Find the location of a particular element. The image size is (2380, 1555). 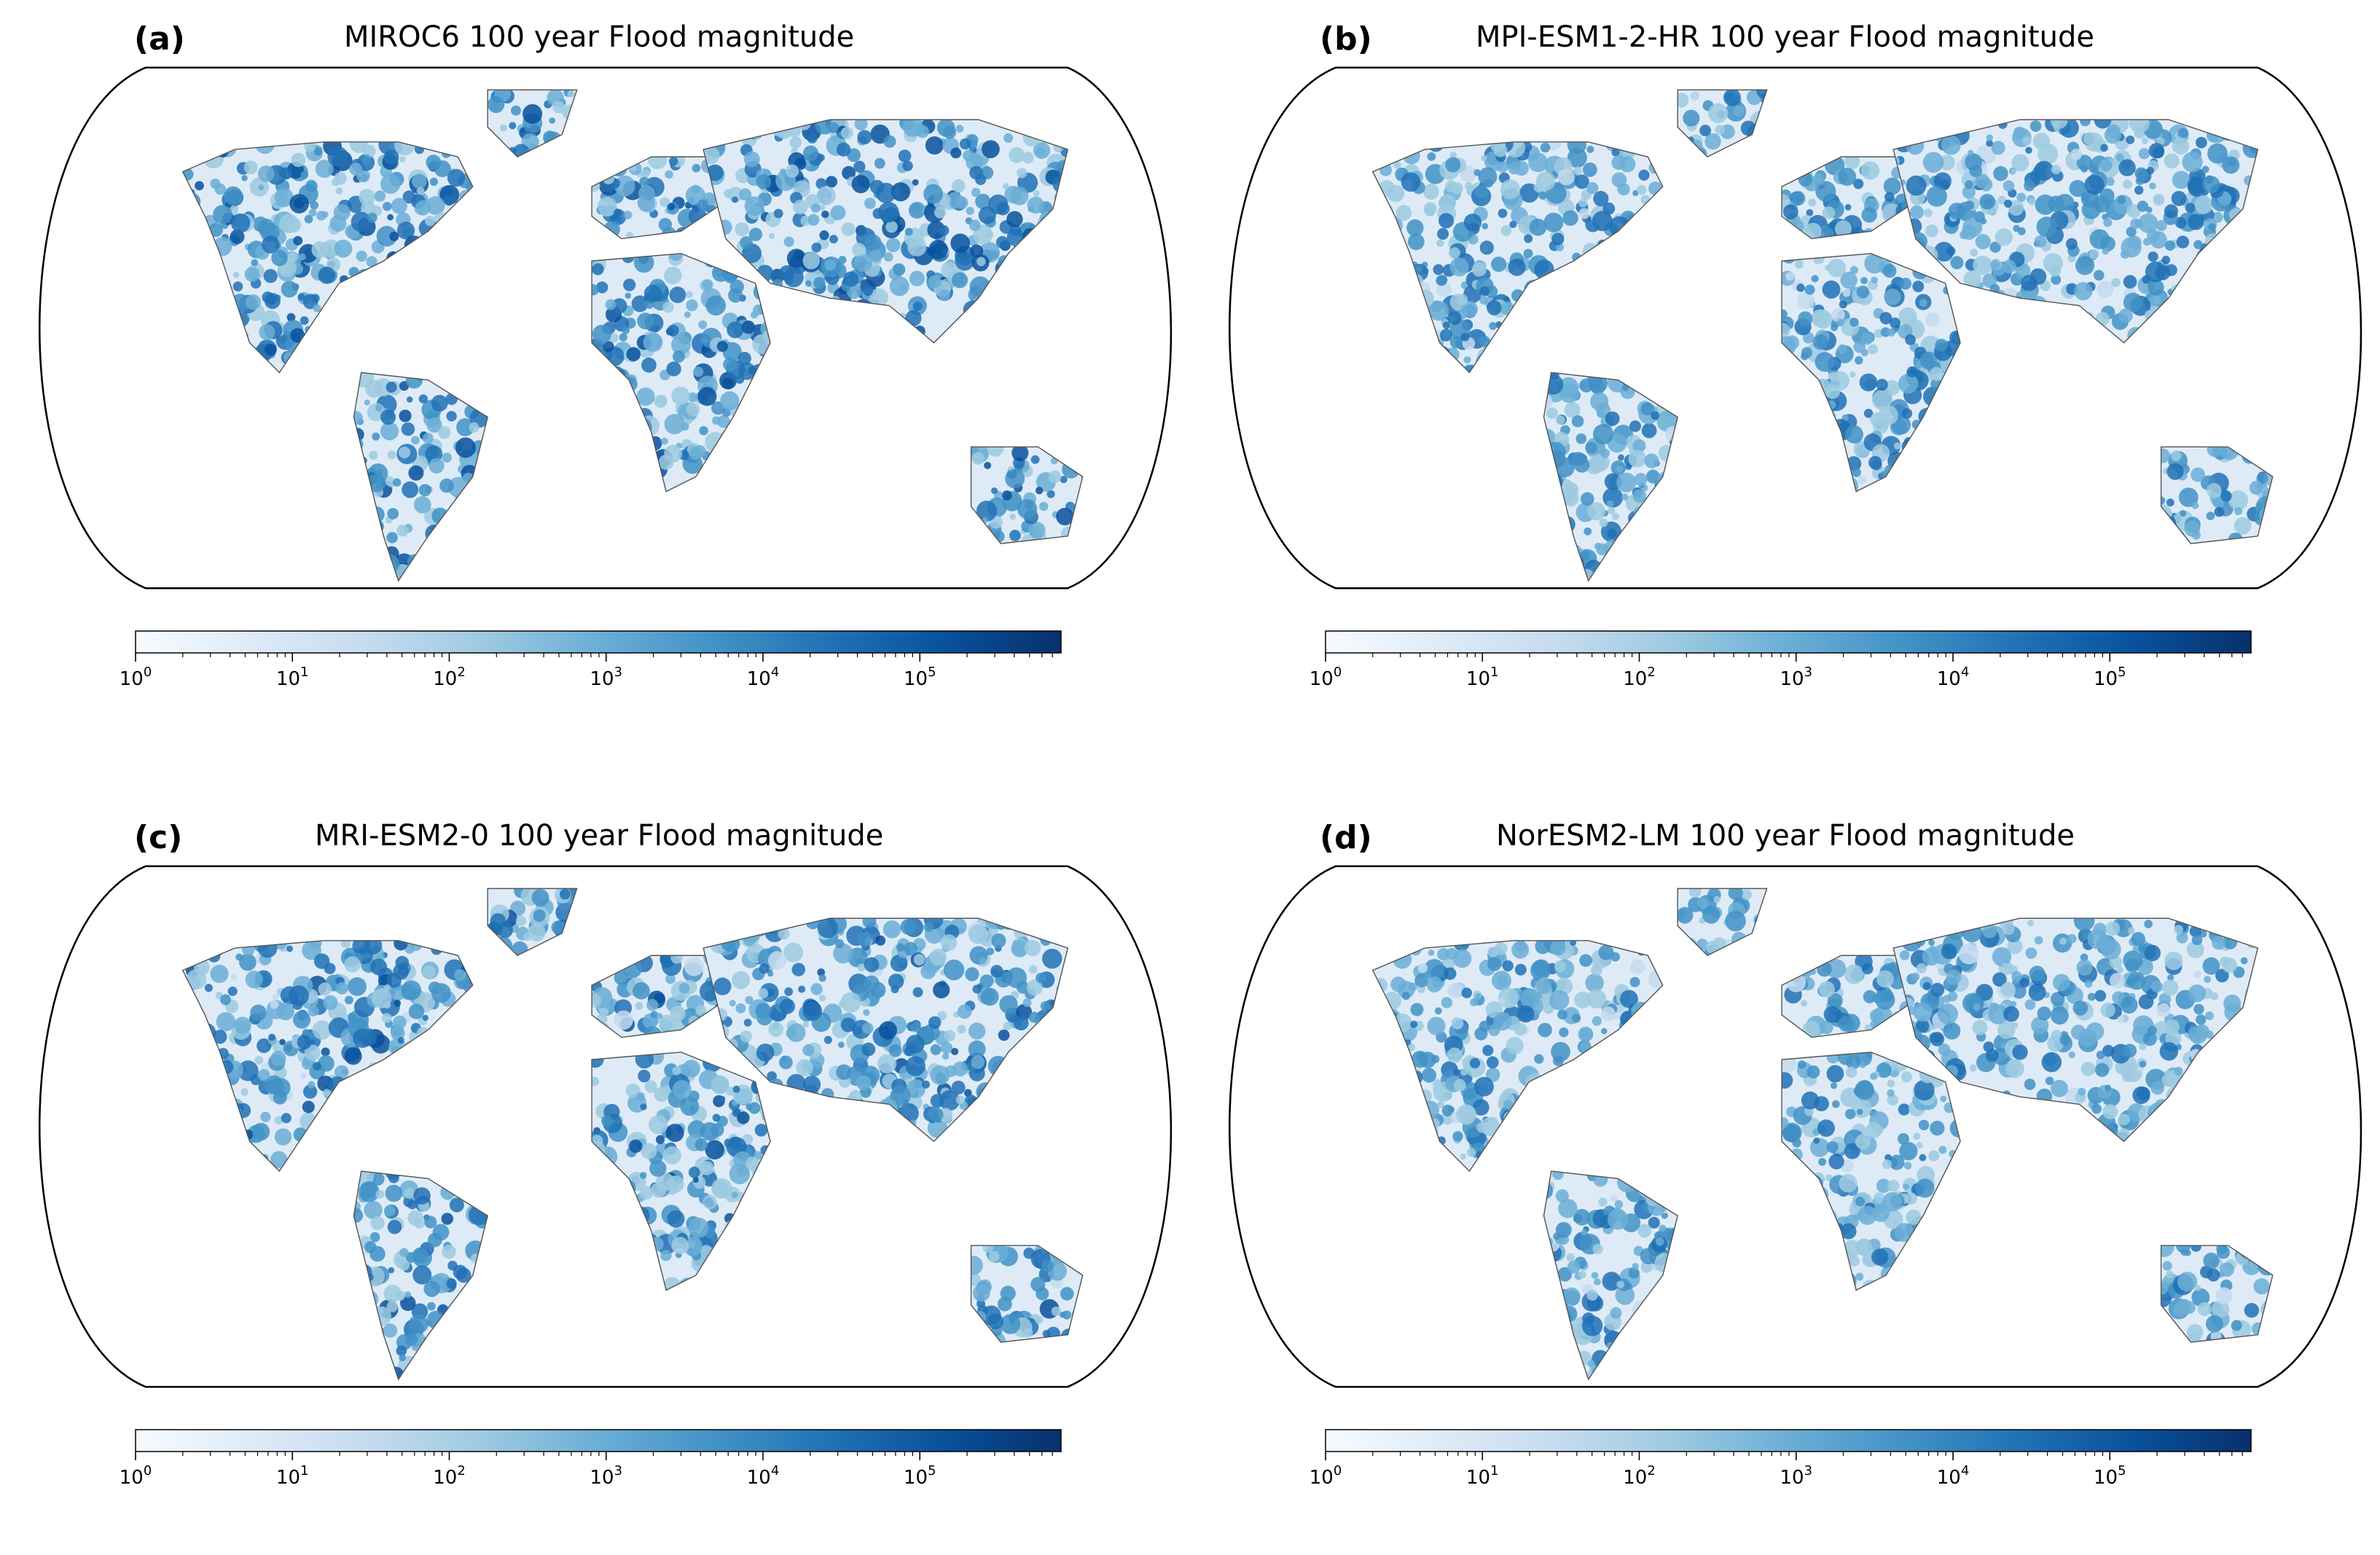

panel-title: MRI-ESM2-0 100 year Flood magnitude is located at coordinates (599, 836).